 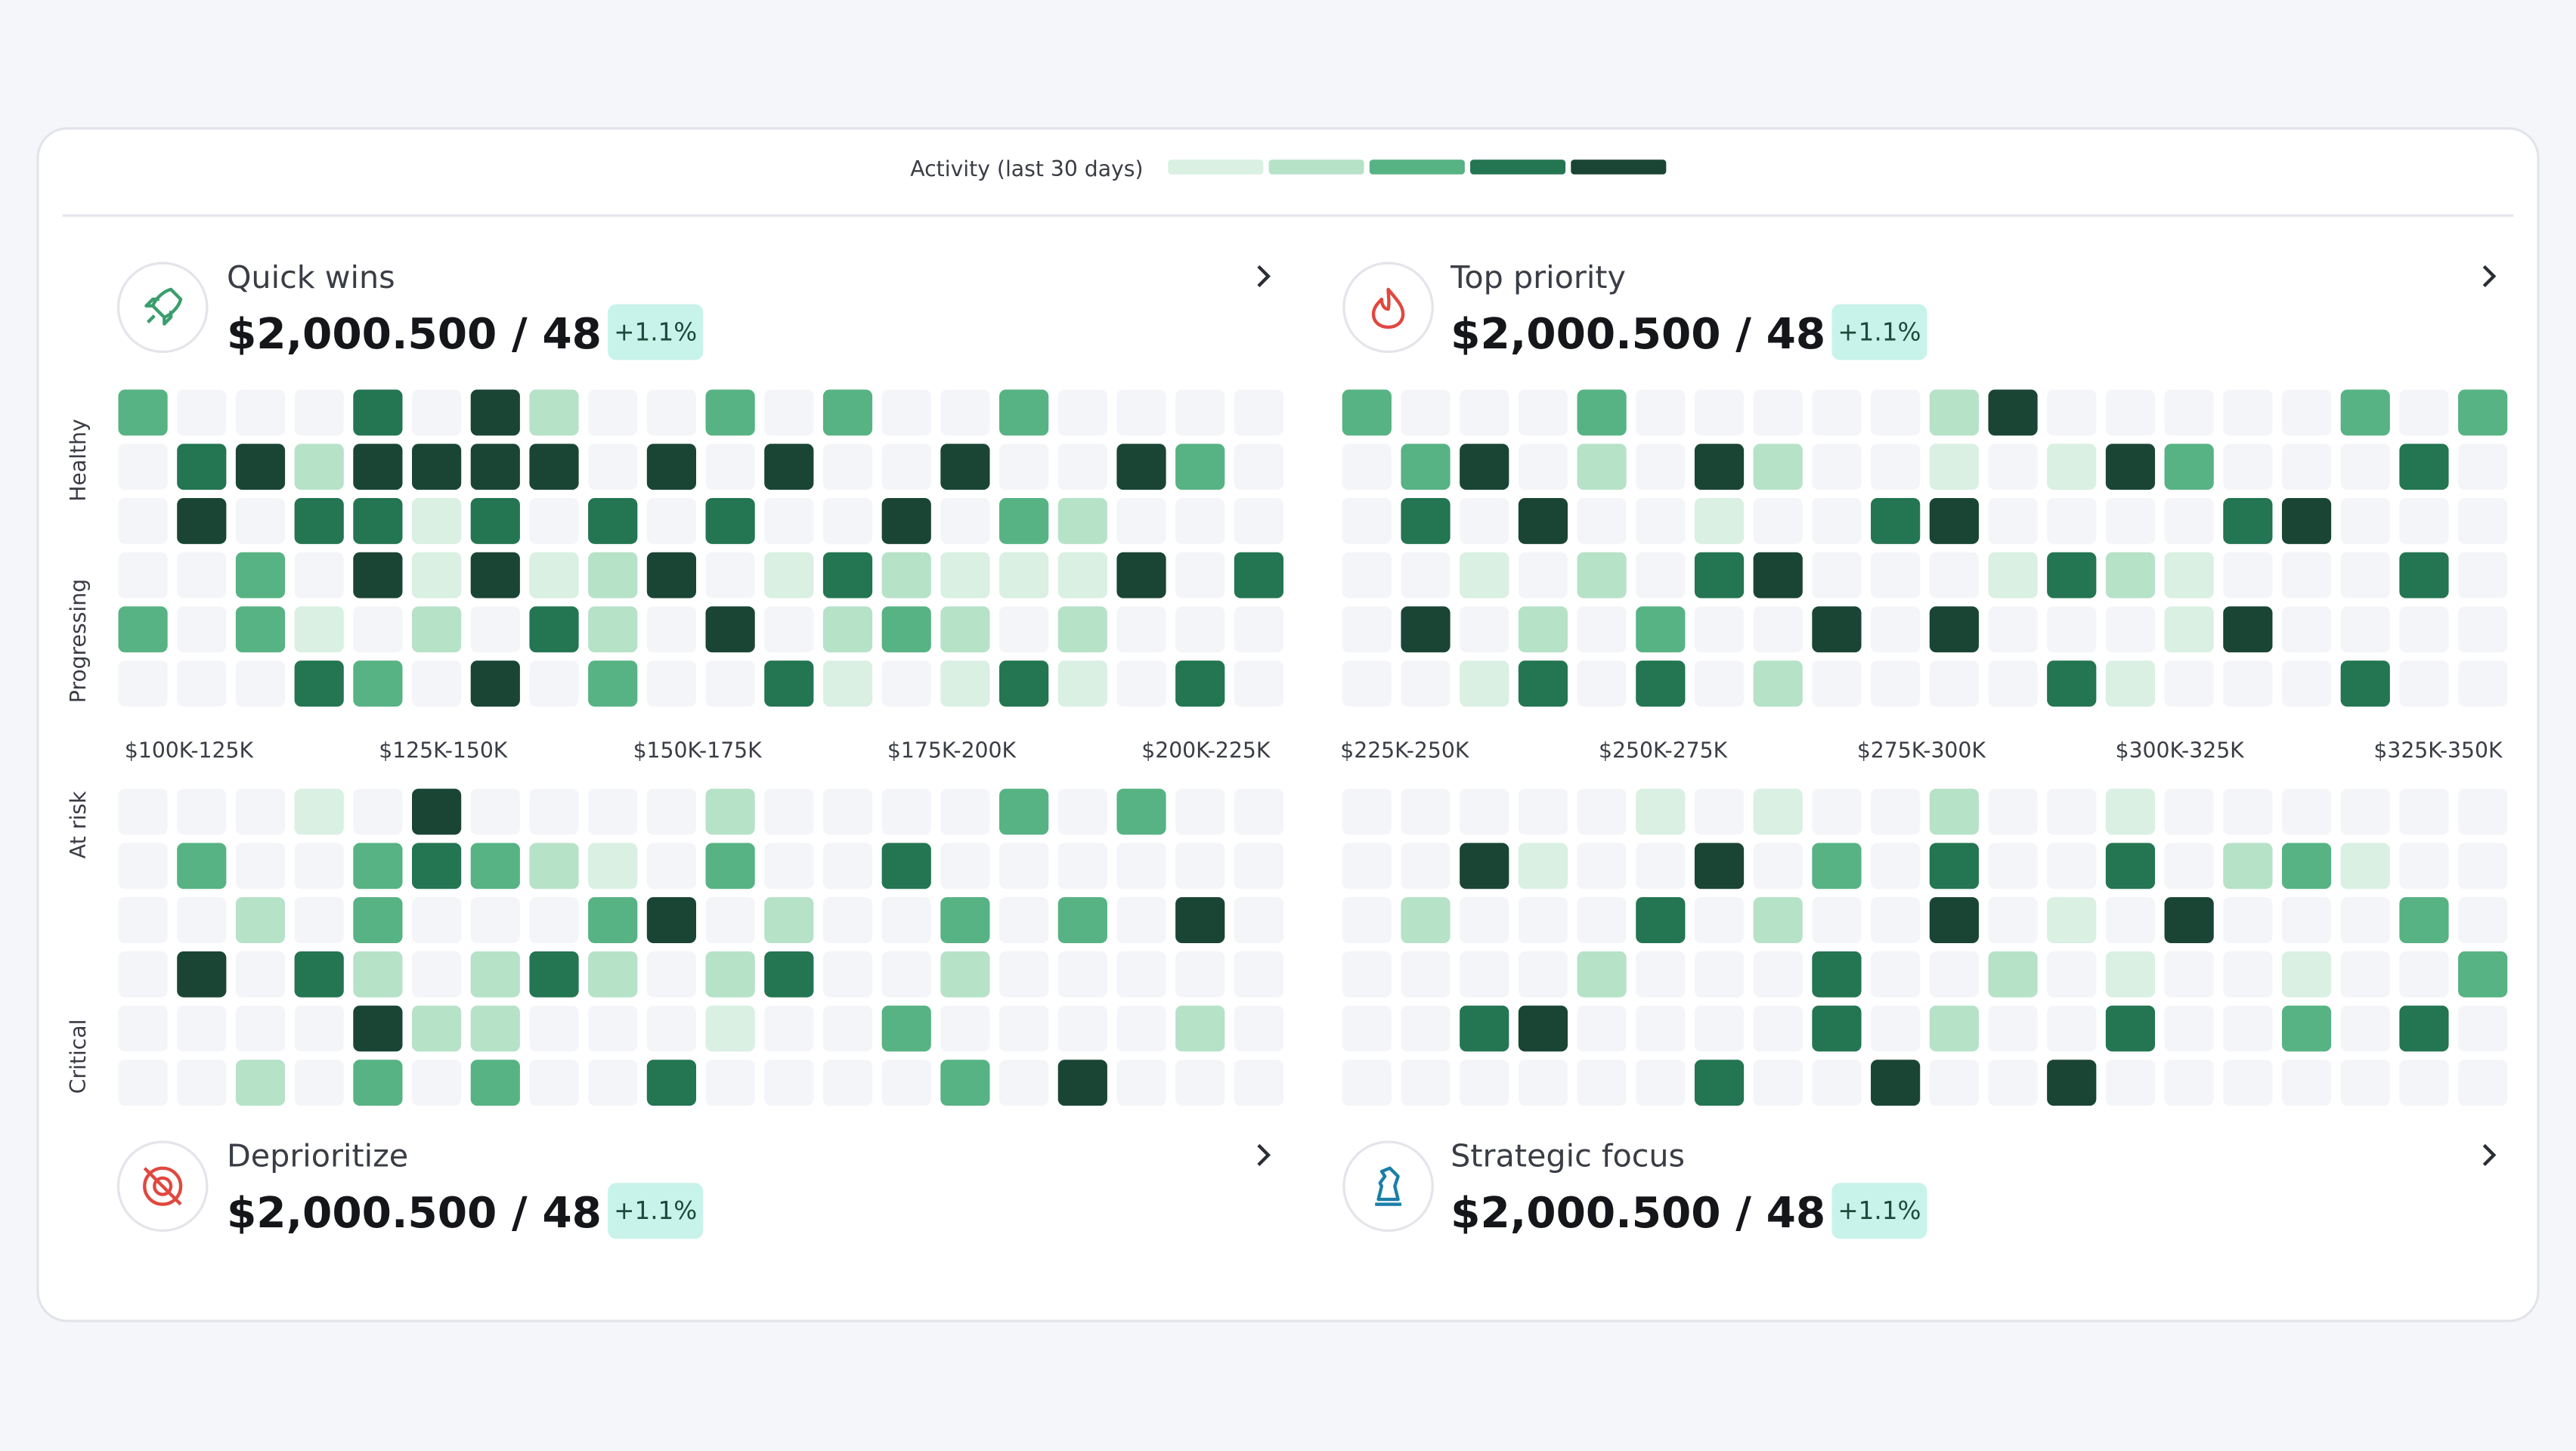 I want to click on quadrant-header: Deprioritize $2,000.500 / 48 +1.1%, so click(x=693, y=1188).